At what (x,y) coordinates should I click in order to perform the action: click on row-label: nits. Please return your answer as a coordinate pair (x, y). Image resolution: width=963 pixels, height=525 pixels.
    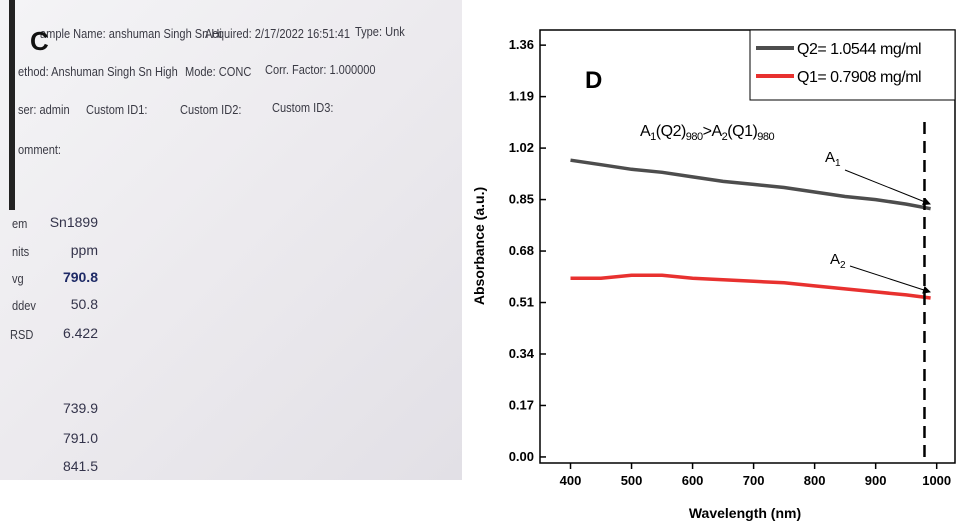
    Looking at the image, I should click on (21, 251).